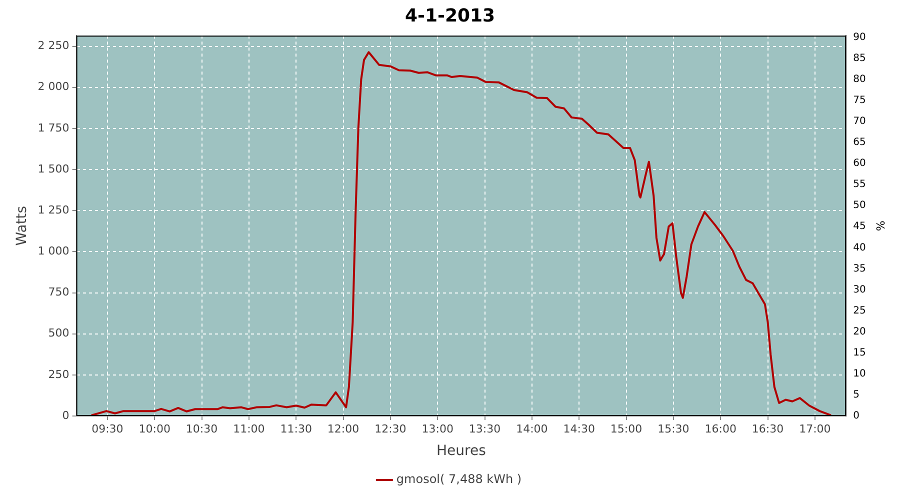 The width and height of the screenshot is (900, 500). I want to click on x-tick-label: 11:00, so click(249, 429).